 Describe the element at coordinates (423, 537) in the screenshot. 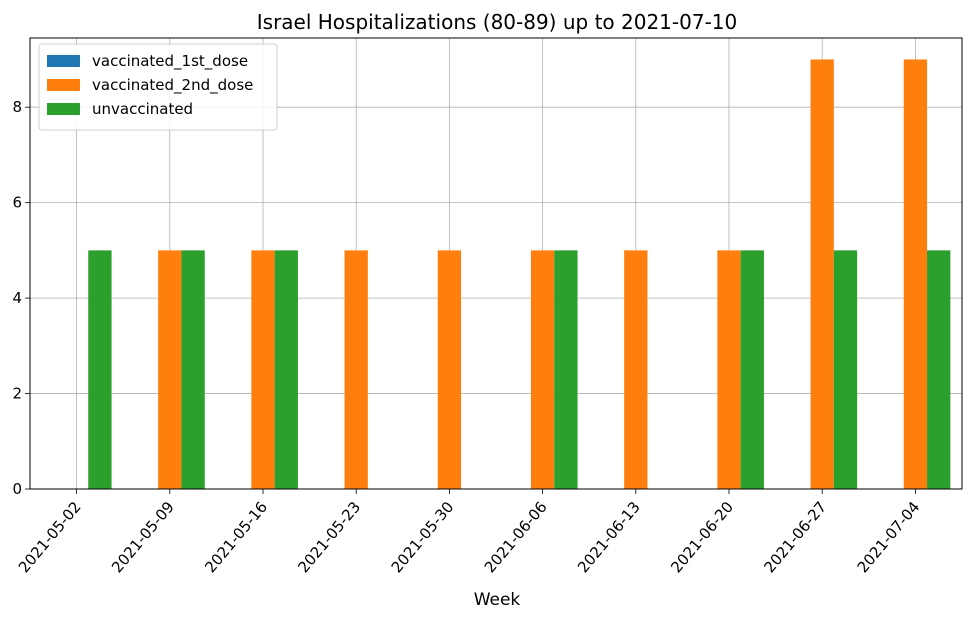

I see `x-tick-label: 2021-05-30` at that location.